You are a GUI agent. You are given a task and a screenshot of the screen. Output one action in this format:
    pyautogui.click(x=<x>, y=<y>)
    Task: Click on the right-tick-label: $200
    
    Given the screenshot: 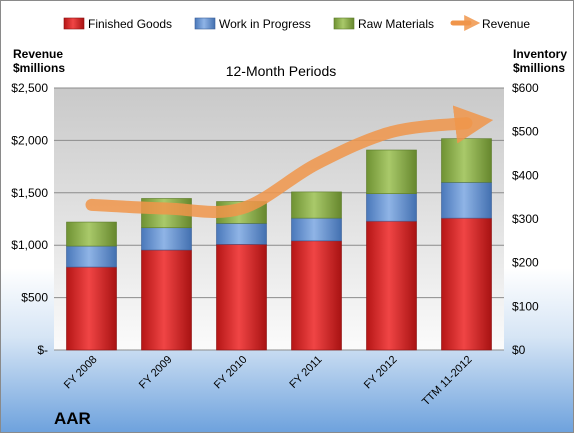 What is the action you would take?
    pyautogui.click(x=525, y=263)
    